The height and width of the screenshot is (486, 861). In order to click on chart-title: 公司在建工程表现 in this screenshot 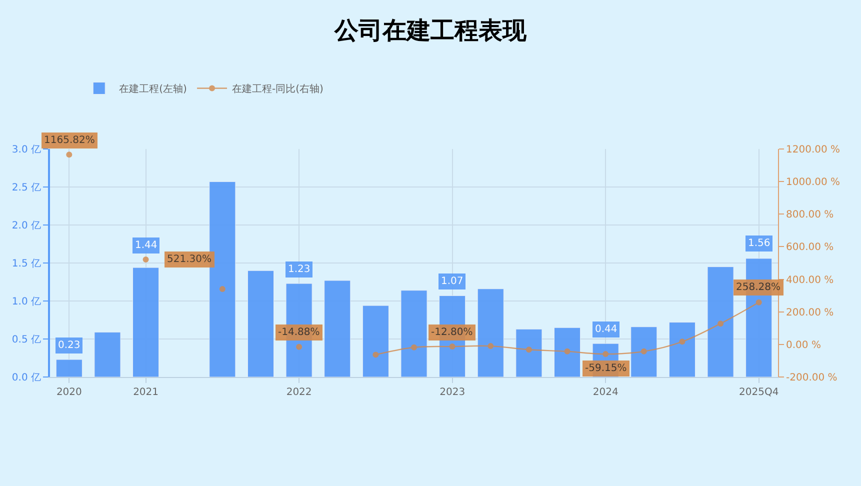, I will do `click(431, 30)`.